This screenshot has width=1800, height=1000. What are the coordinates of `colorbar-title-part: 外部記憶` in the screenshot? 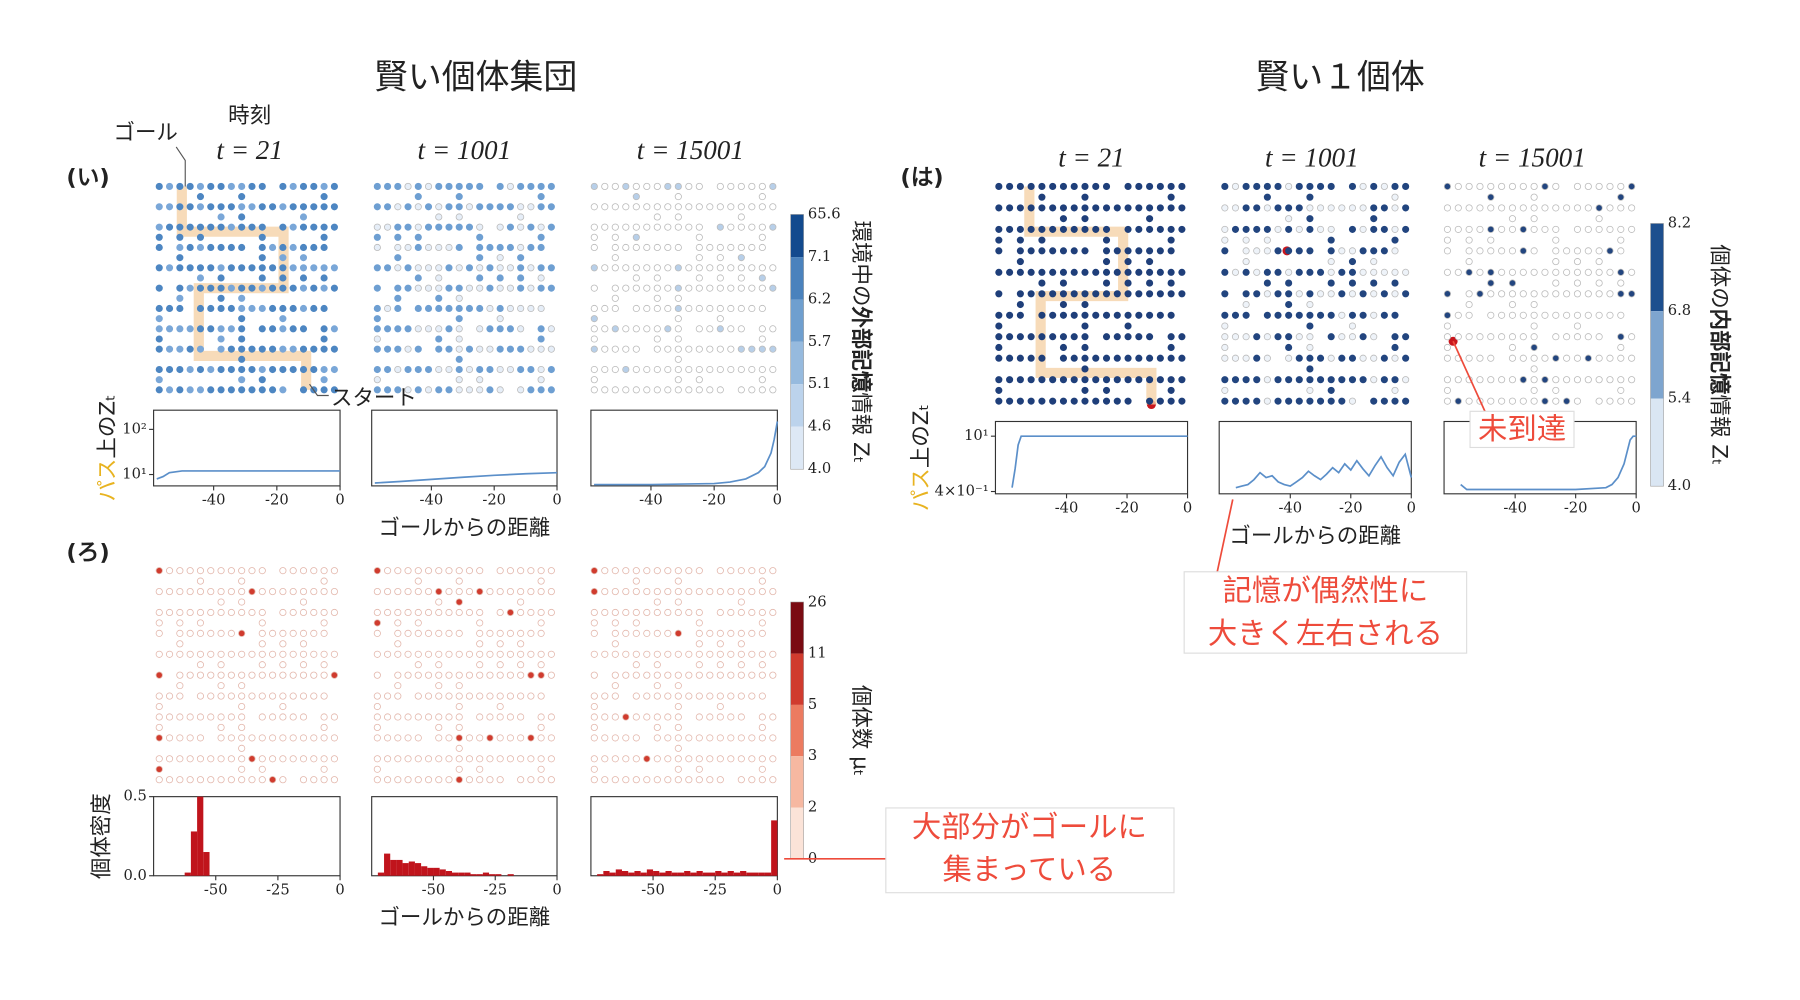 It's located at (861, 349).